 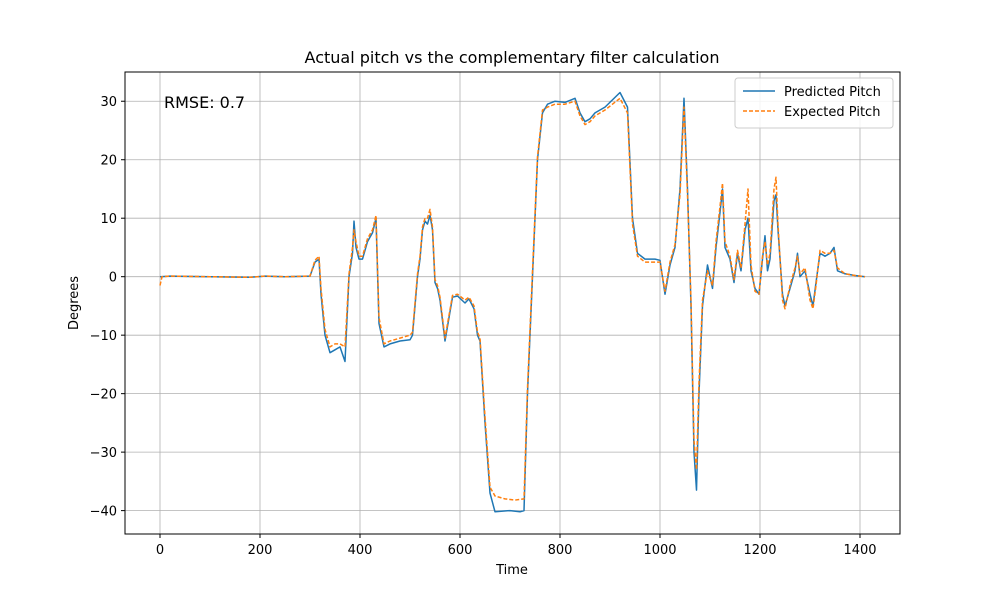 I want to click on rmse-annotation: RMSE: 0.7, so click(x=204, y=102).